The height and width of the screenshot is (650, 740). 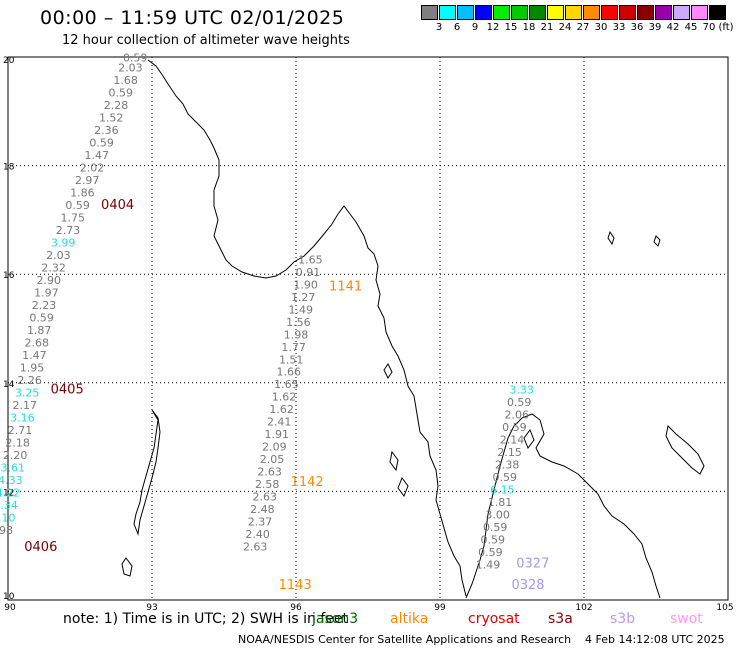 I want to click on track-label: 1141, so click(x=345, y=286).